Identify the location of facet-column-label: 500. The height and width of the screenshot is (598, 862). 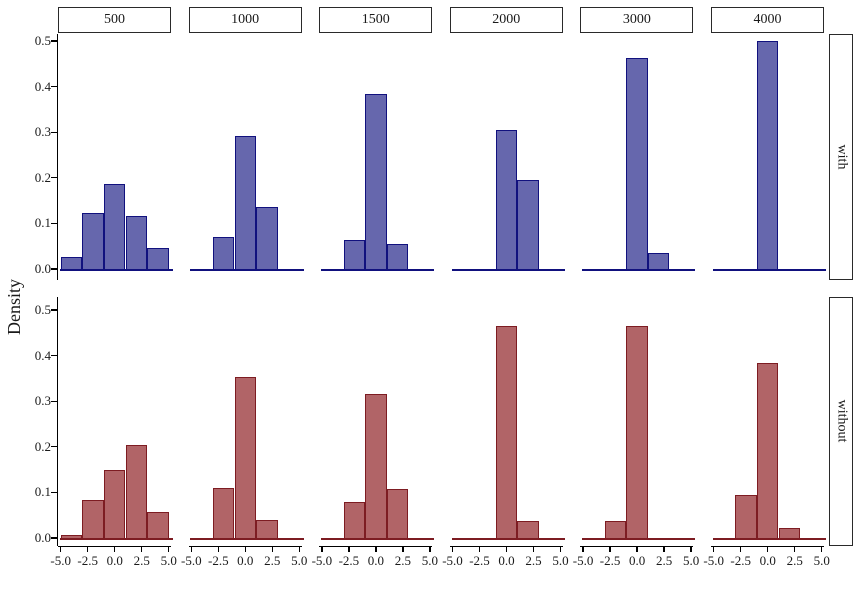
(114, 19).